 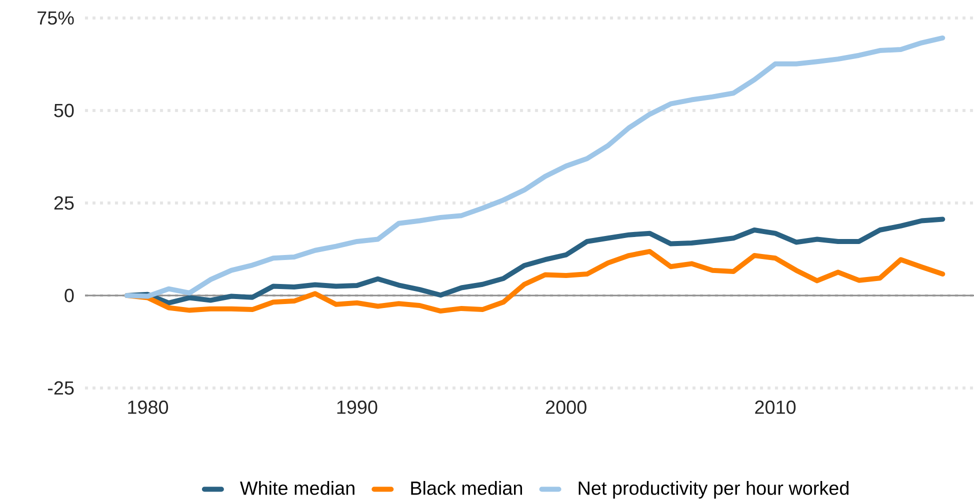 What do you see at coordinates (64, 203) in the screenshot?
I see `y-tick-label: 25` at bounding box center [64, 203].